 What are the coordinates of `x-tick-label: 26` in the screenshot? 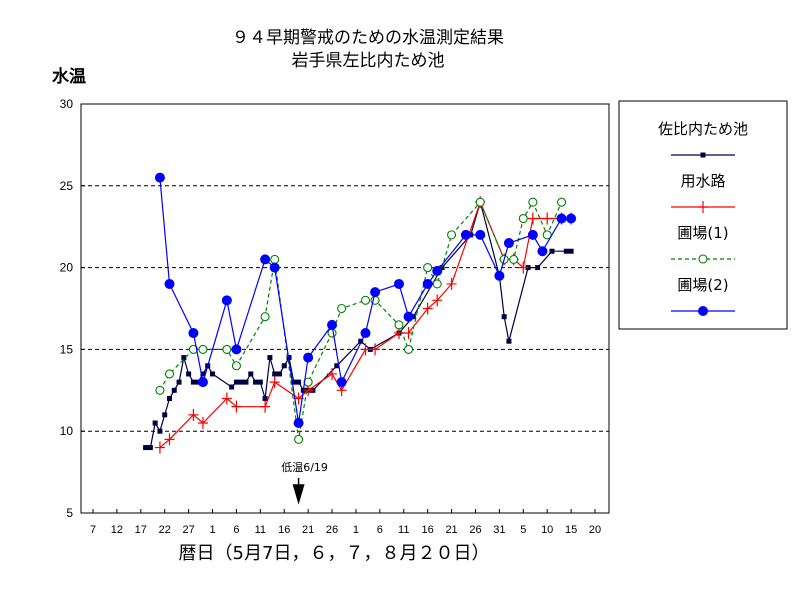 It's located at (332, 530).